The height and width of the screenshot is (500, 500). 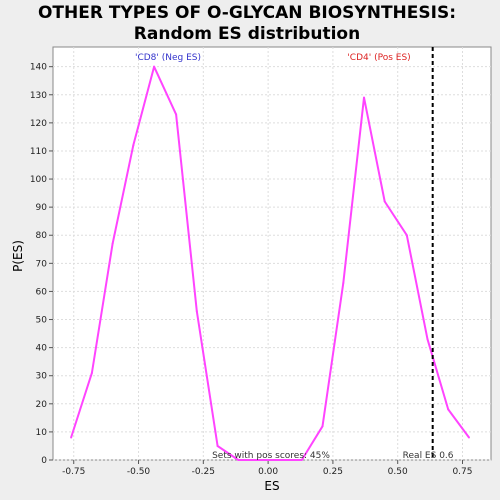 I want to click on y-tick-label: 110, so click(x=38, y=152).